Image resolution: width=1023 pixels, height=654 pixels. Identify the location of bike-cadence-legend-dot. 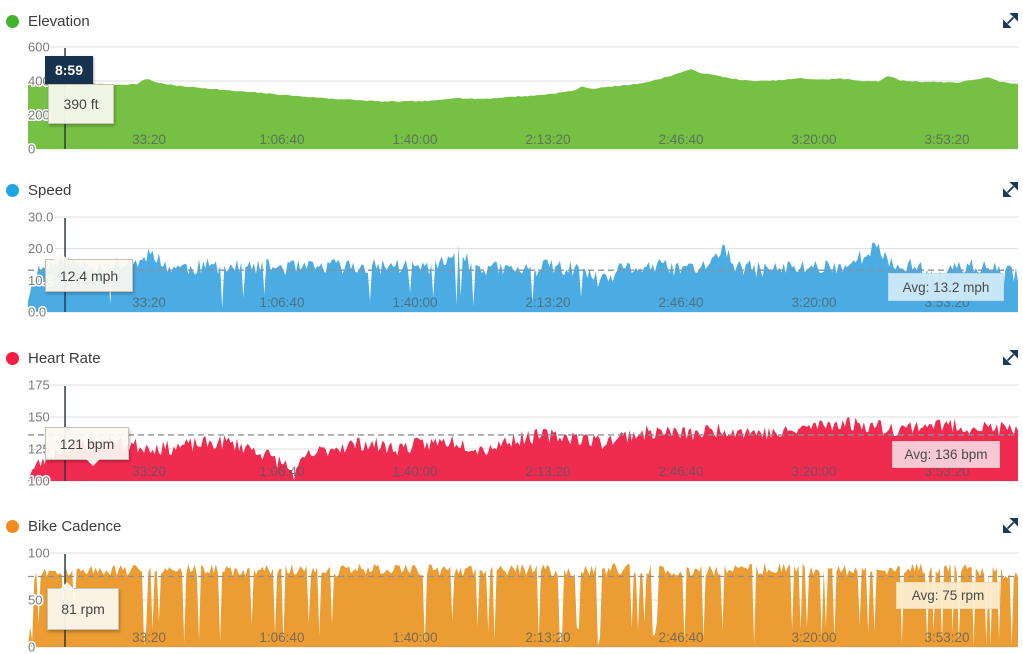
(12, 526).